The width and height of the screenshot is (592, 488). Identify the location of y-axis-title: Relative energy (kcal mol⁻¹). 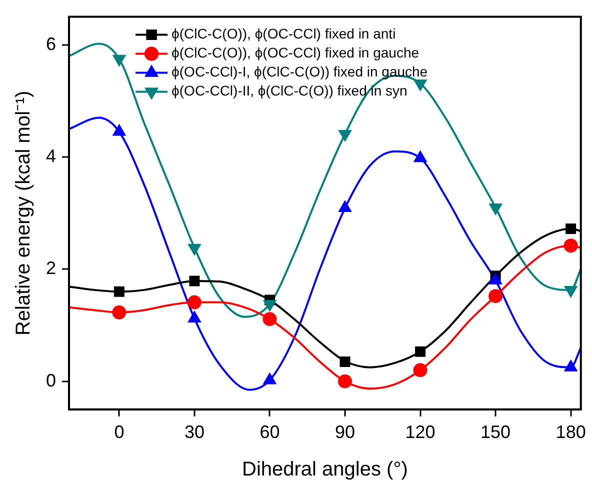
(23, 213).